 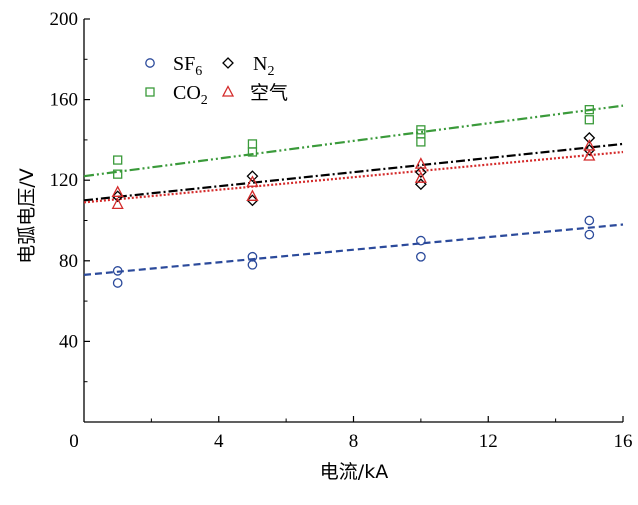 I want to click on y-tick-label: 160, so click(x=64, y=100).